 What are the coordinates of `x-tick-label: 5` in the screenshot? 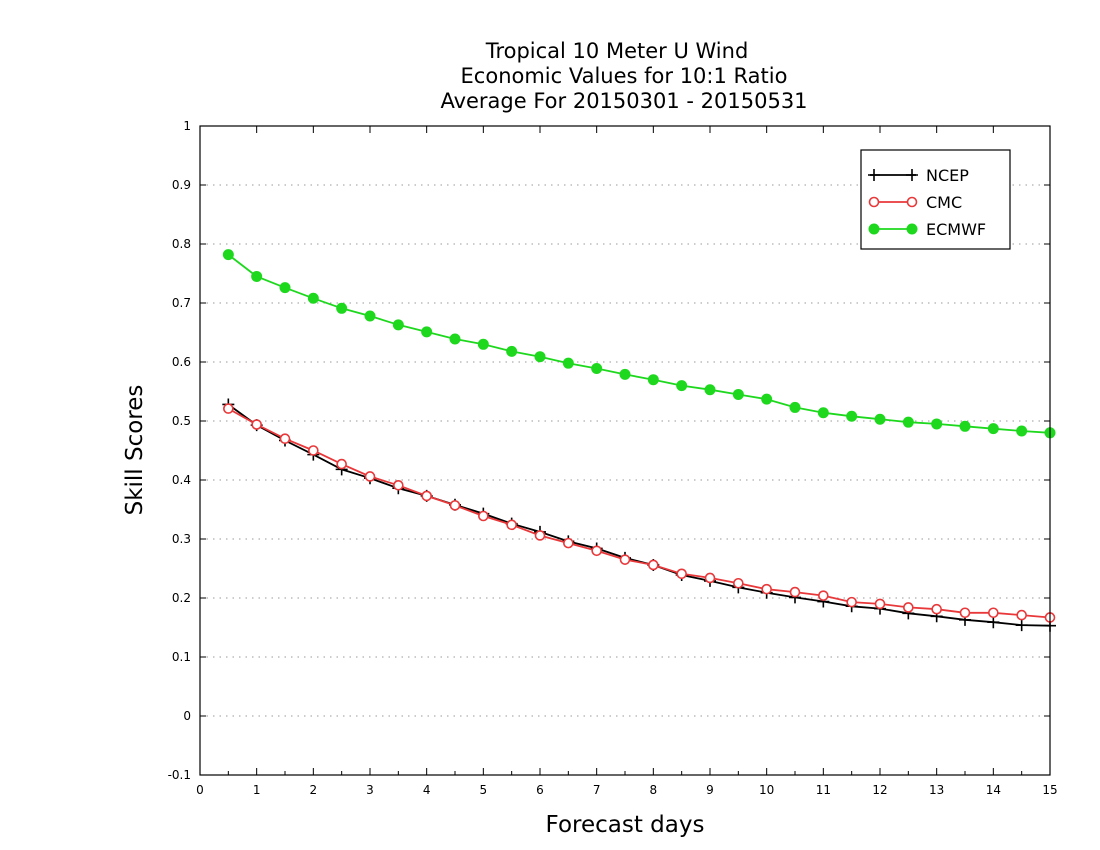 It's located at (484, 790).